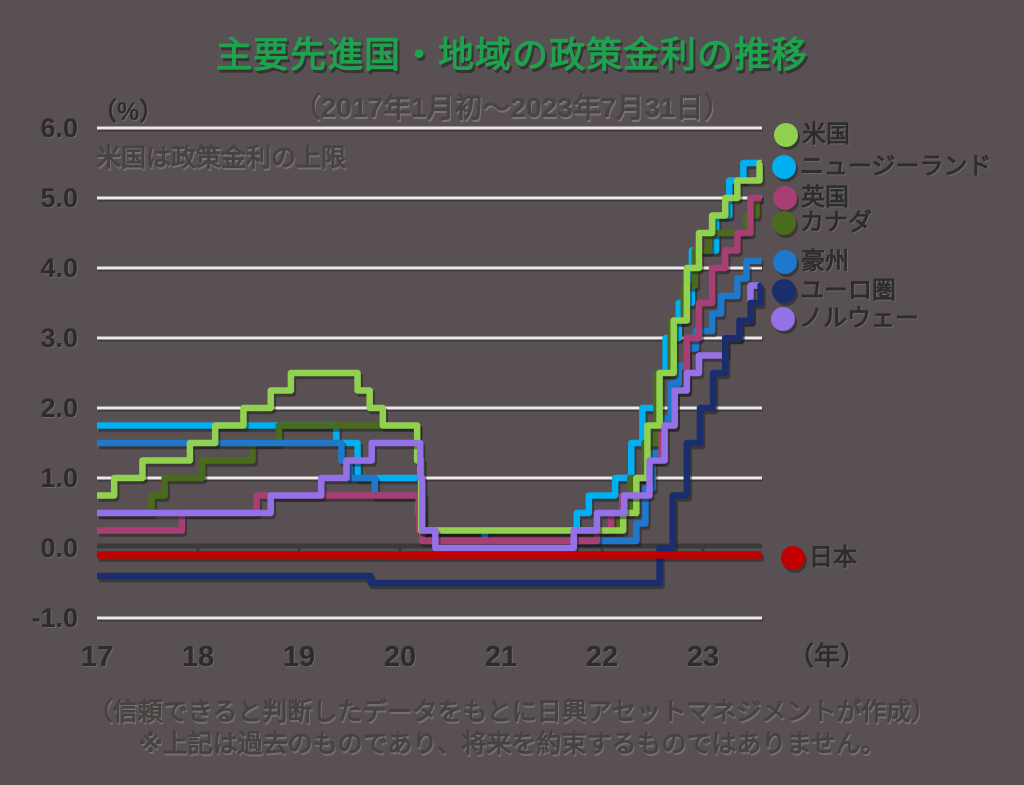 The width and height of the screenshot is (1024, 785). Describe the element at coordinates (783, 319) in the screenshot. I see `legend-dot-norway` at that location.